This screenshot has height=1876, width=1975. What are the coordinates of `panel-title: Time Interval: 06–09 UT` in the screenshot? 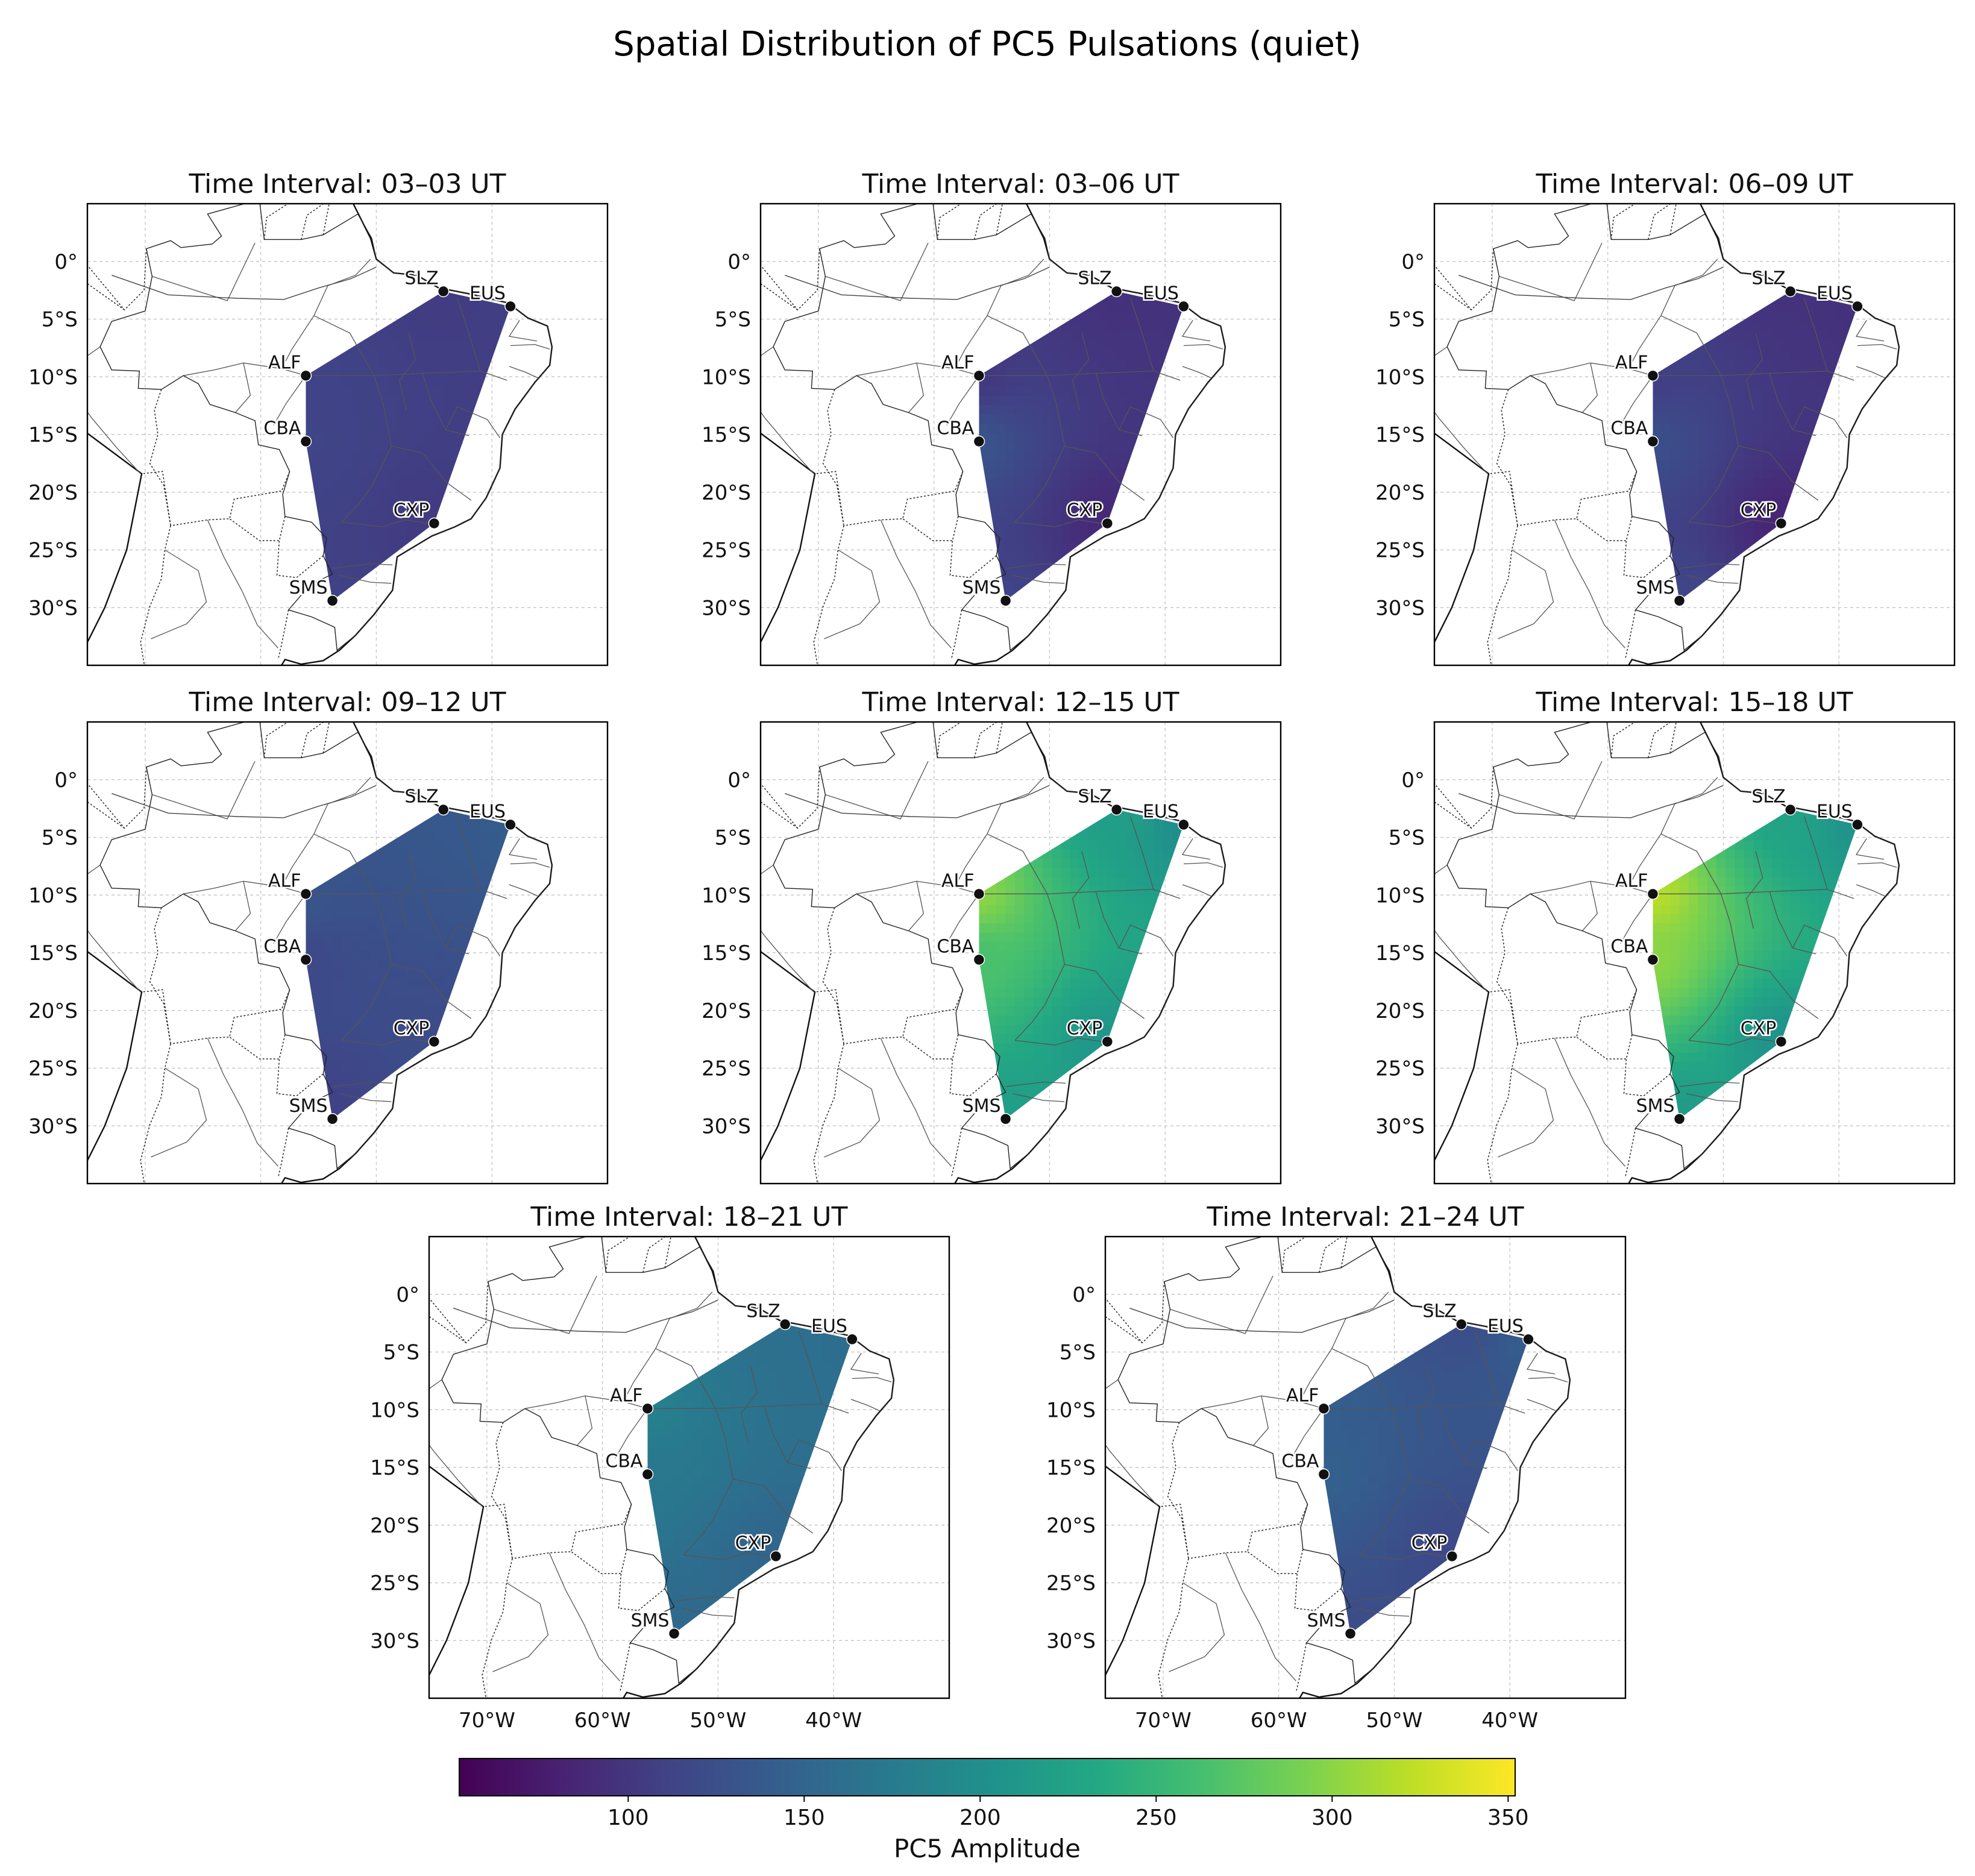 It's located at (1694, 184).